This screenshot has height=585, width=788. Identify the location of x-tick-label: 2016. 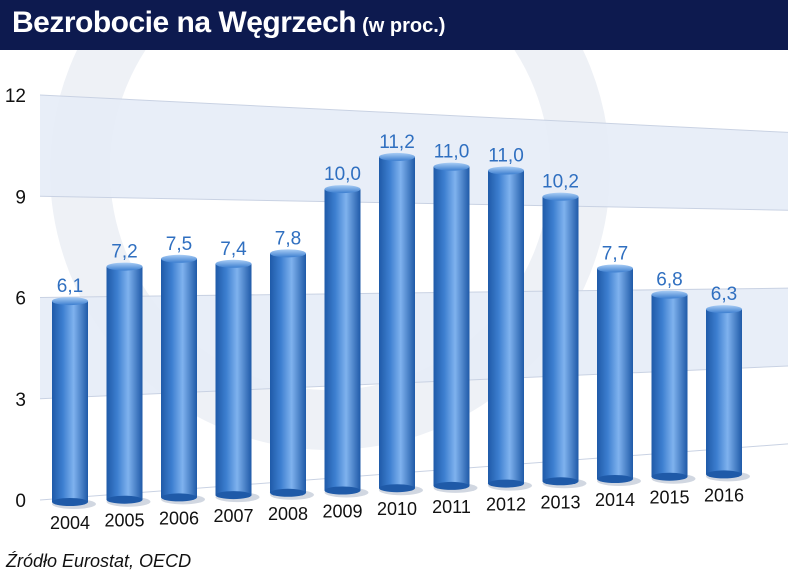
(724, 495).